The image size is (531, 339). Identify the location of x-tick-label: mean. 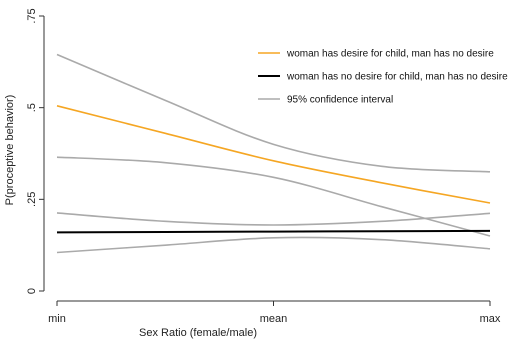
(274, 319).